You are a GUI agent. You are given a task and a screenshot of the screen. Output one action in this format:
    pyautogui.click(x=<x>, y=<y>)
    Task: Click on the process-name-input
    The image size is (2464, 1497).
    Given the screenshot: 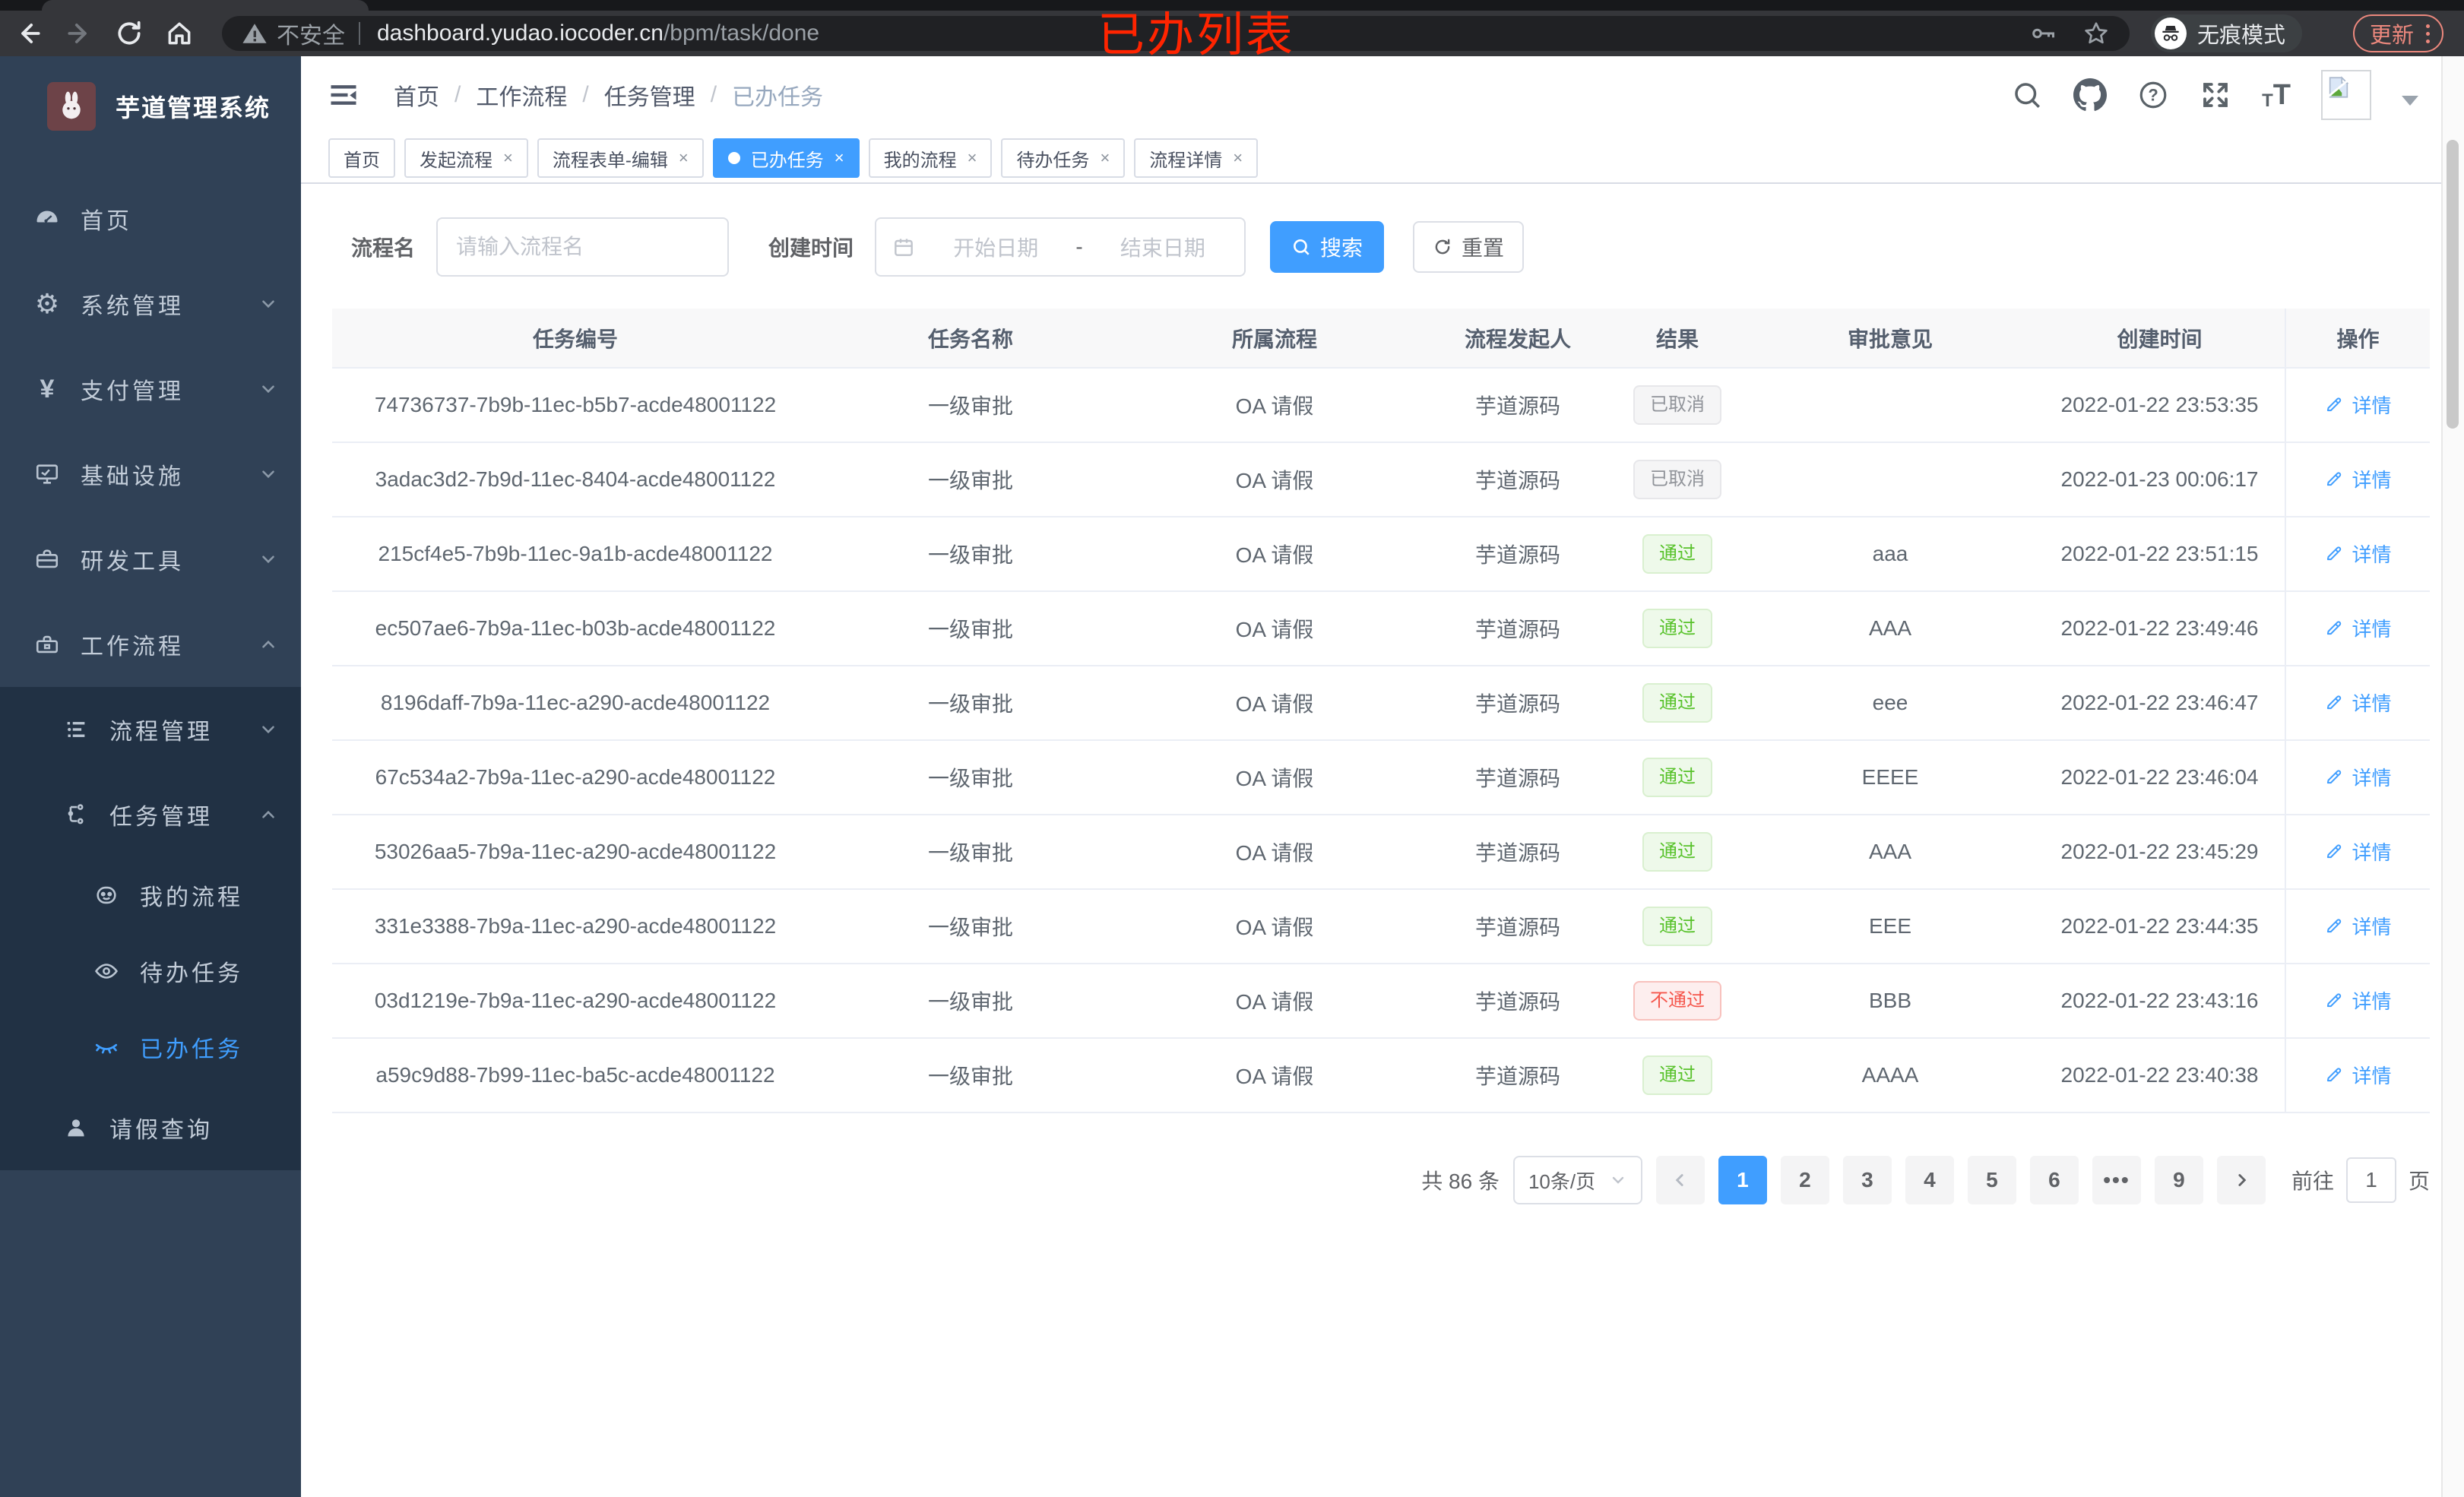 What is the action you would take?
    pyautogui.click(x=583, y=247)
    